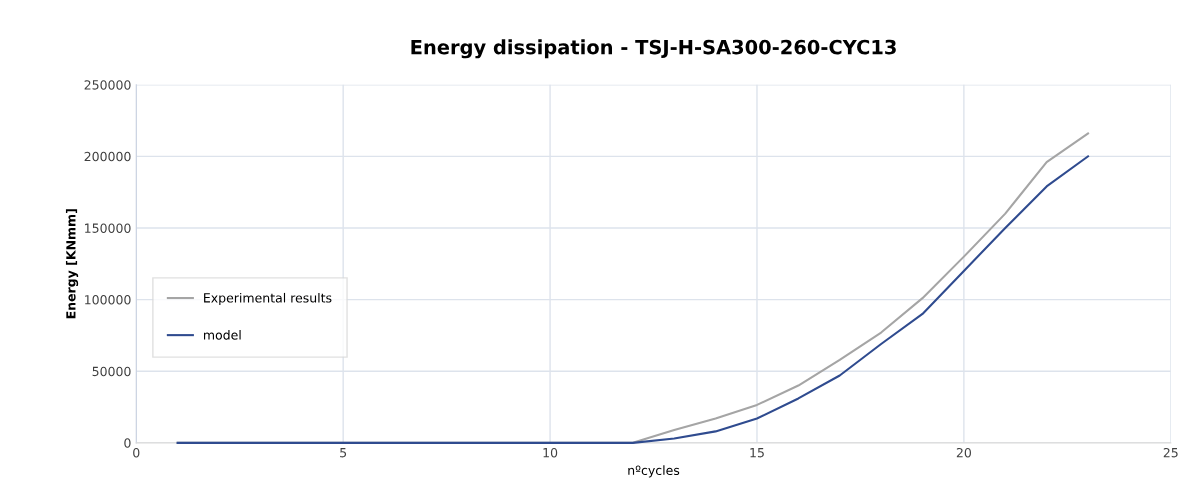 Image resolution: width=1185 pixels, height=484 pixels. I want to click on y-tick-label: 0, so click(127, 443).